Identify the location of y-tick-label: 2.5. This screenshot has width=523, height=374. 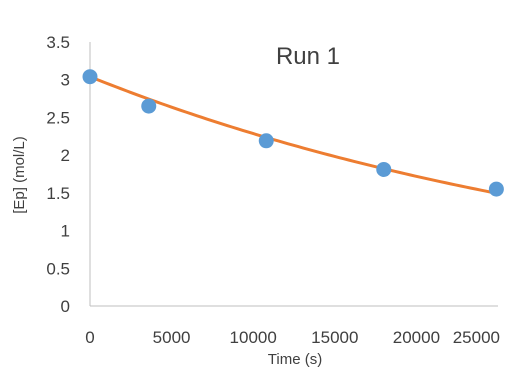
(58, 117).